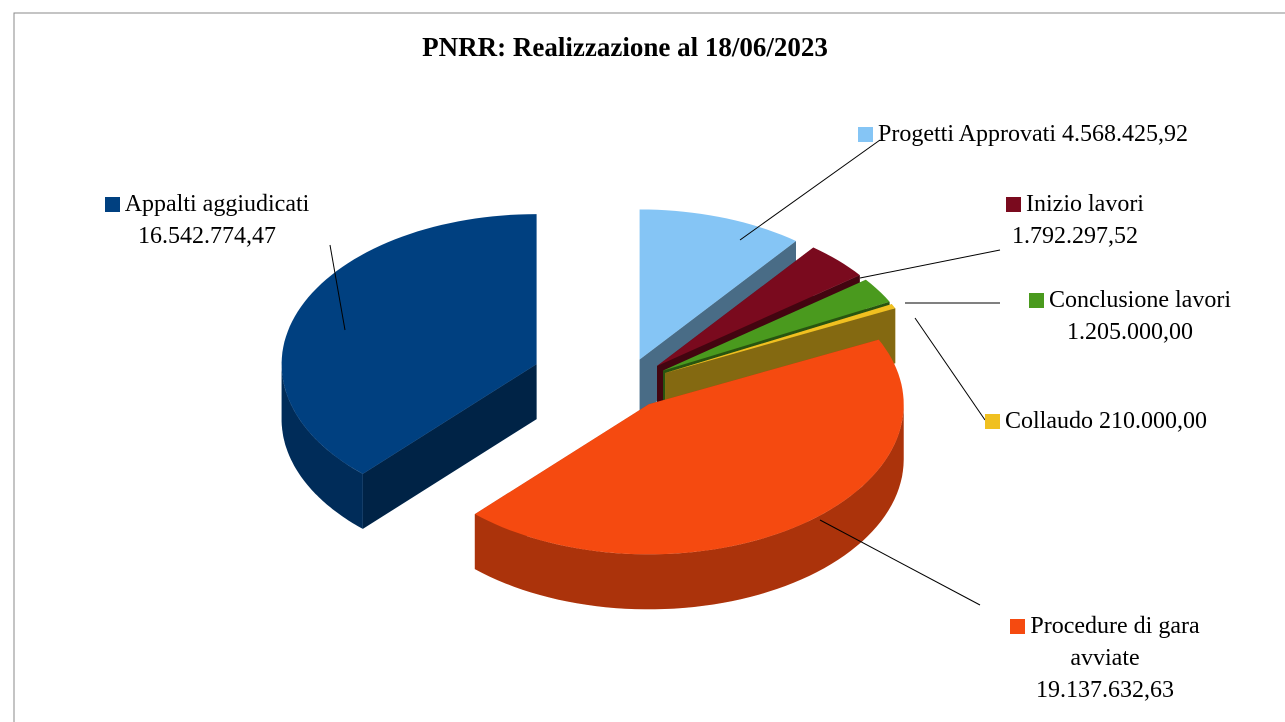 Image resolution: width=1285 pixels, height=722 pixels. Describe the element at coordinates (1130, 332) in the screenshot. I see `label-value: 1.205.000,00` at that location.